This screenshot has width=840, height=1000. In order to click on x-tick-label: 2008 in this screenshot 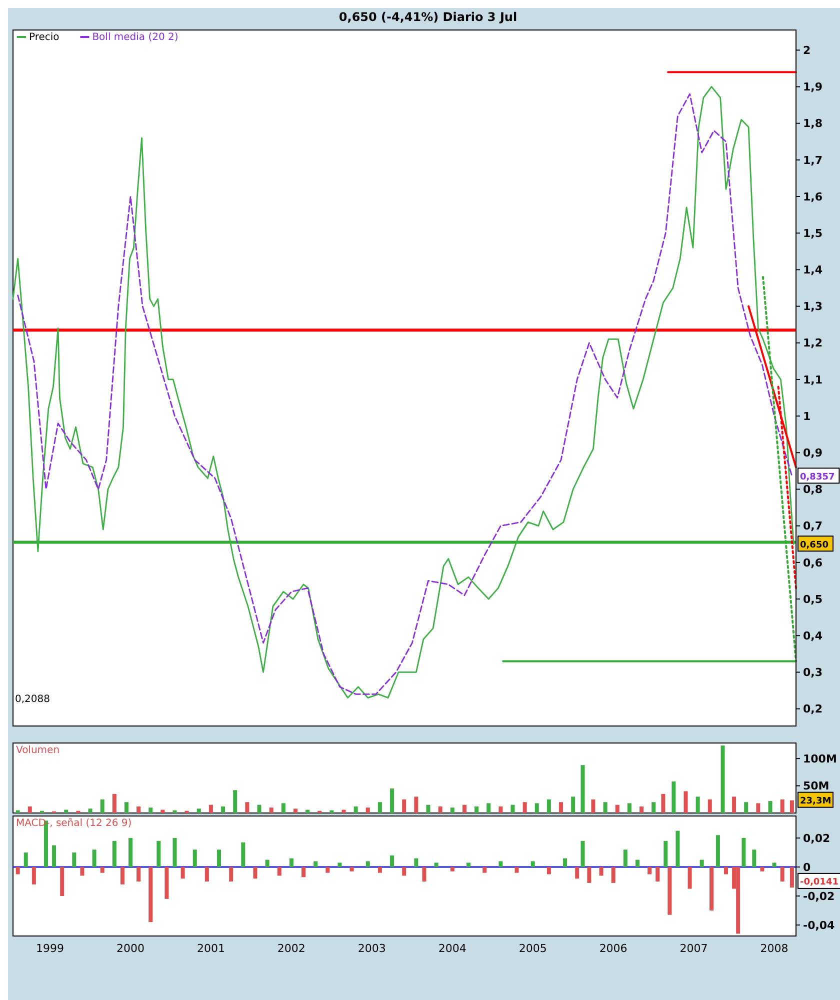, I will do `click(774, 948)`.